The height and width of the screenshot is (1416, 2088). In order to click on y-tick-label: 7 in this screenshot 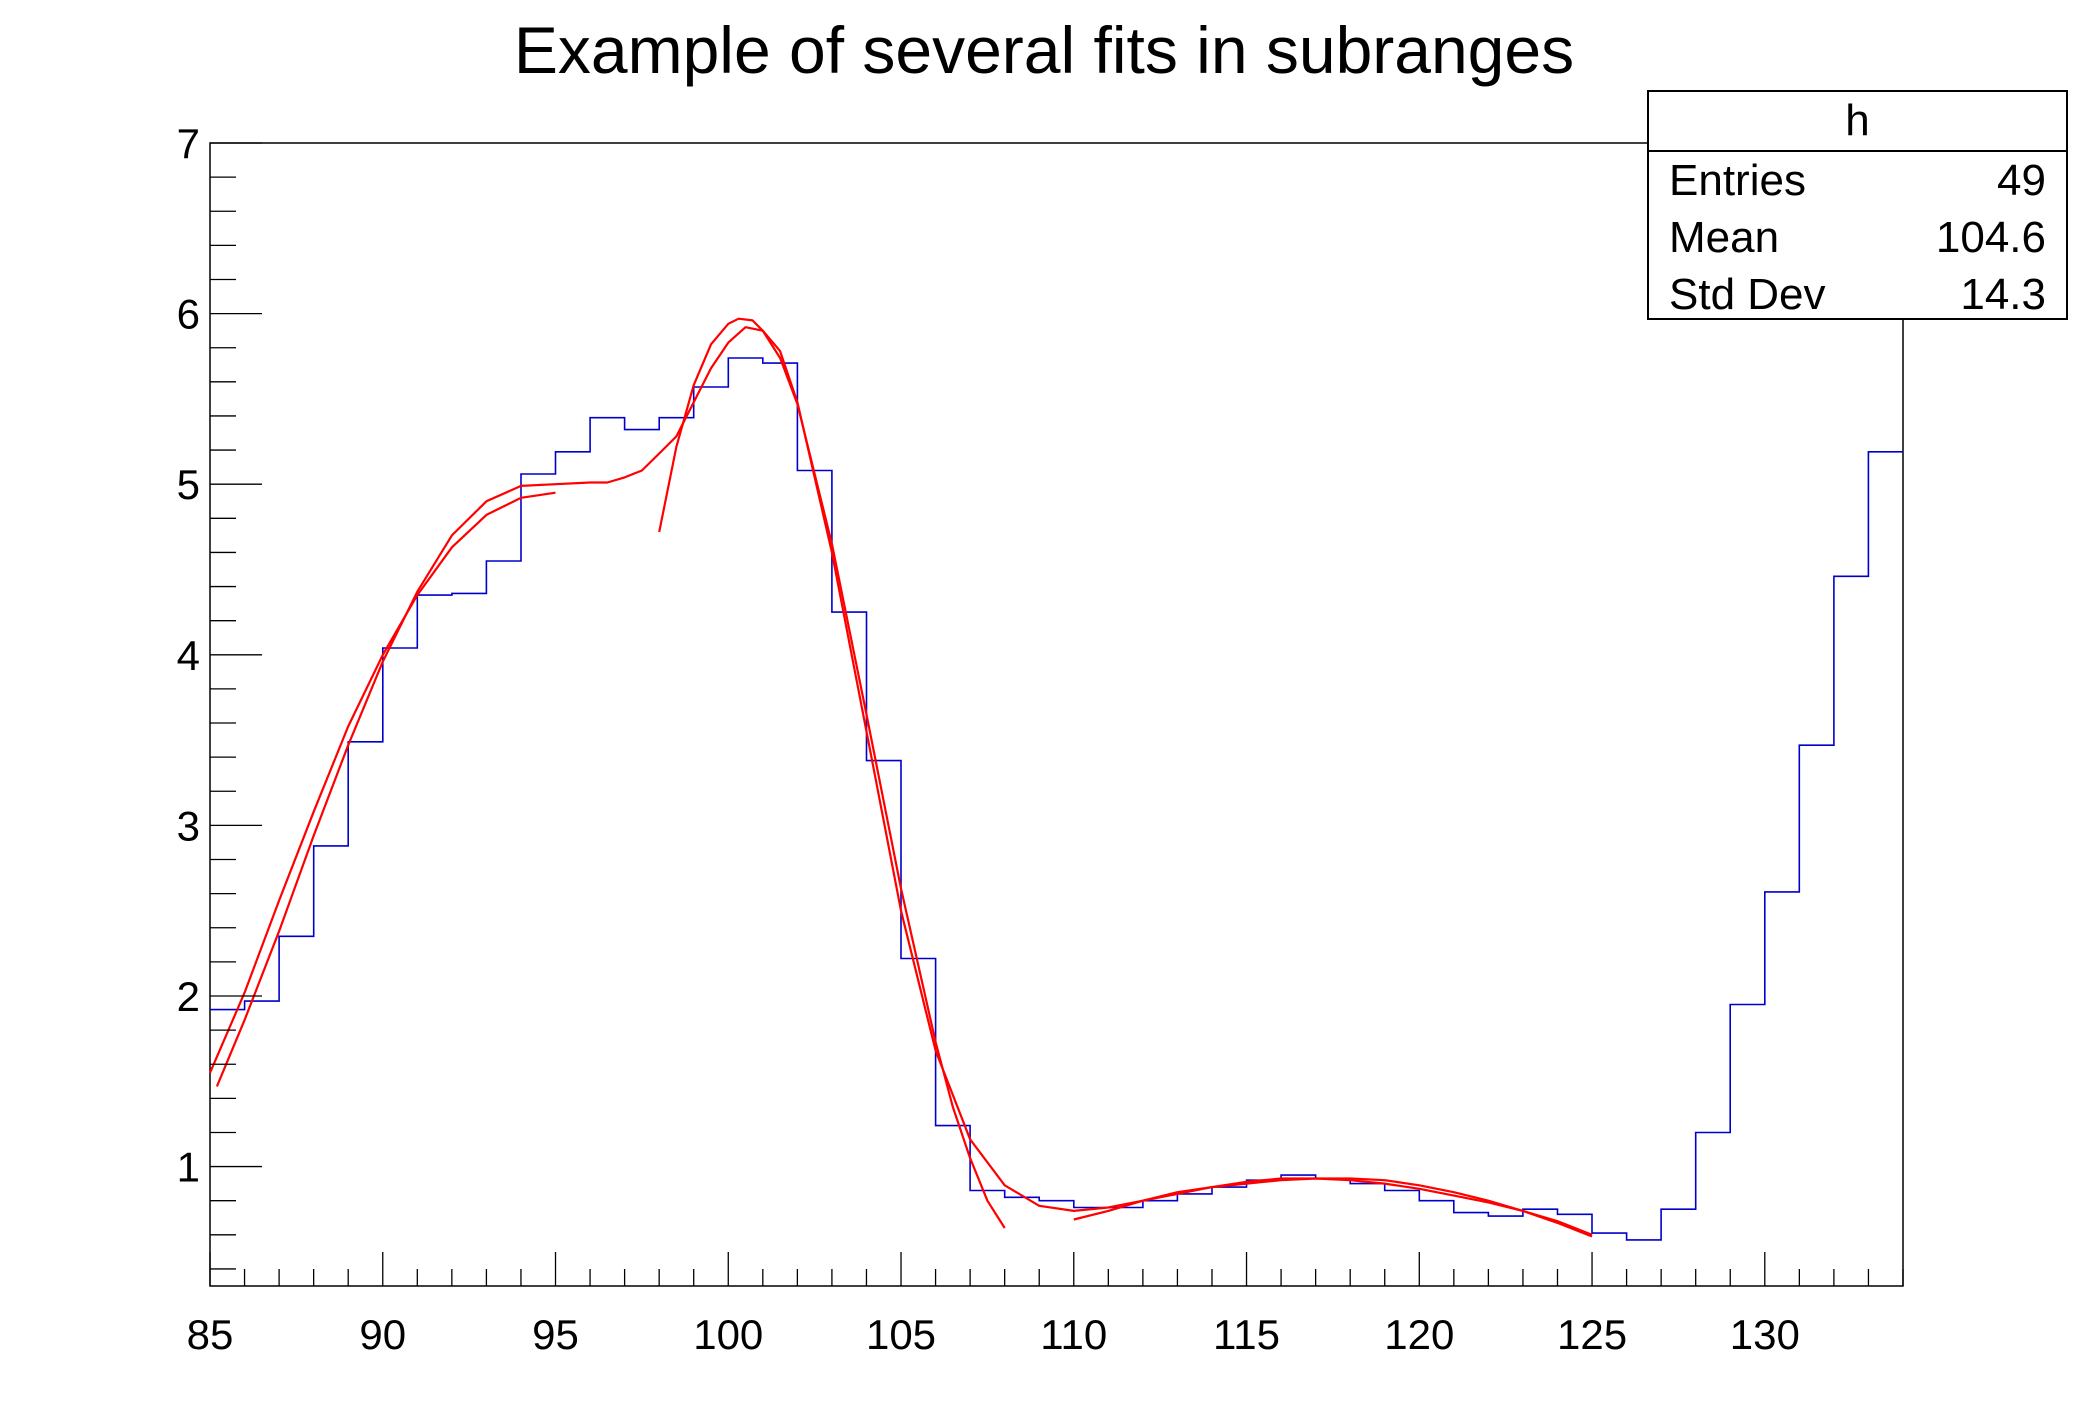, I will do `click(188, 143)`.